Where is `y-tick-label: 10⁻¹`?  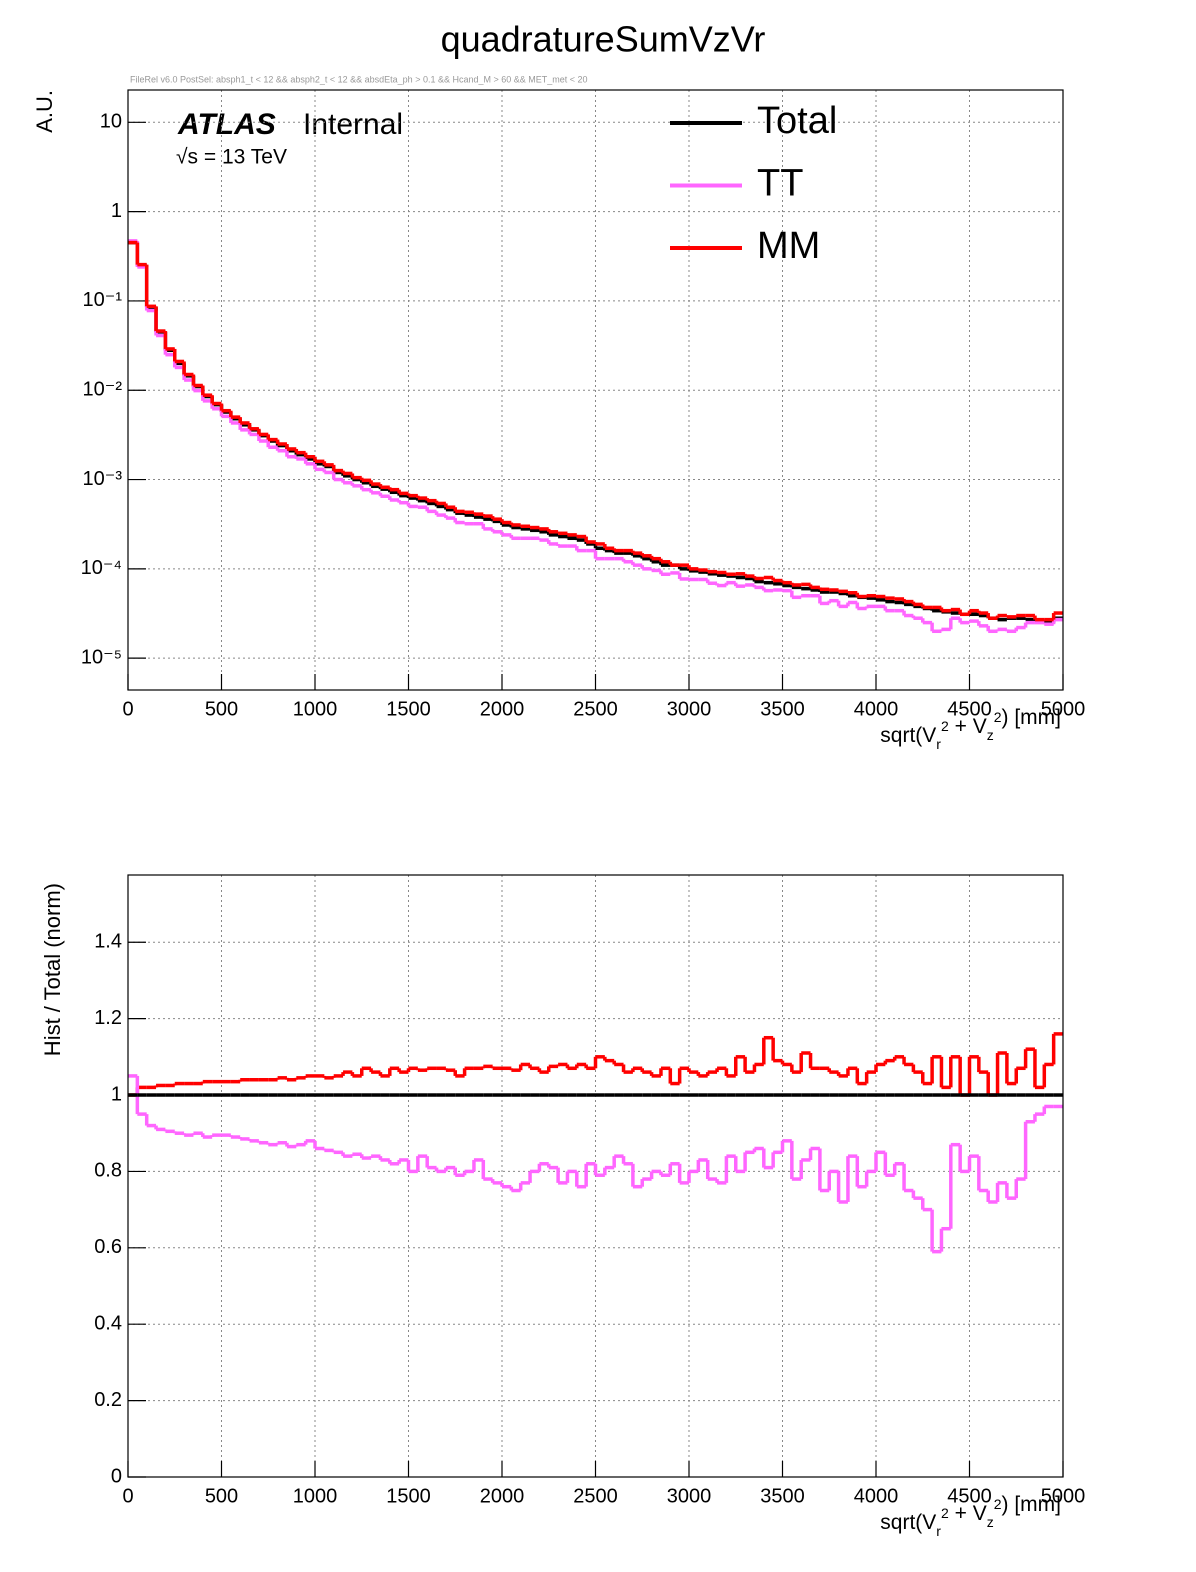 y-tick-label: 10⁻¹ is located at coordinates (103, 300).